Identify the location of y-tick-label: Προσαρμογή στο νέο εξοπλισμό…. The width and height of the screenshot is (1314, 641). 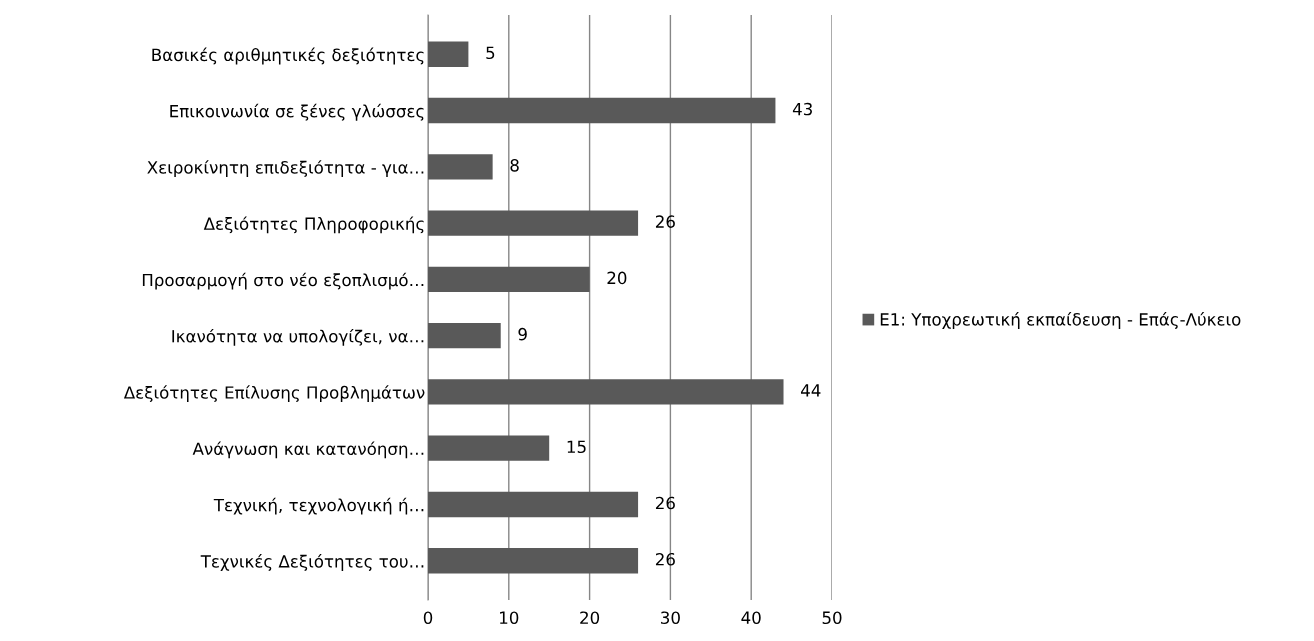
(283, 281).